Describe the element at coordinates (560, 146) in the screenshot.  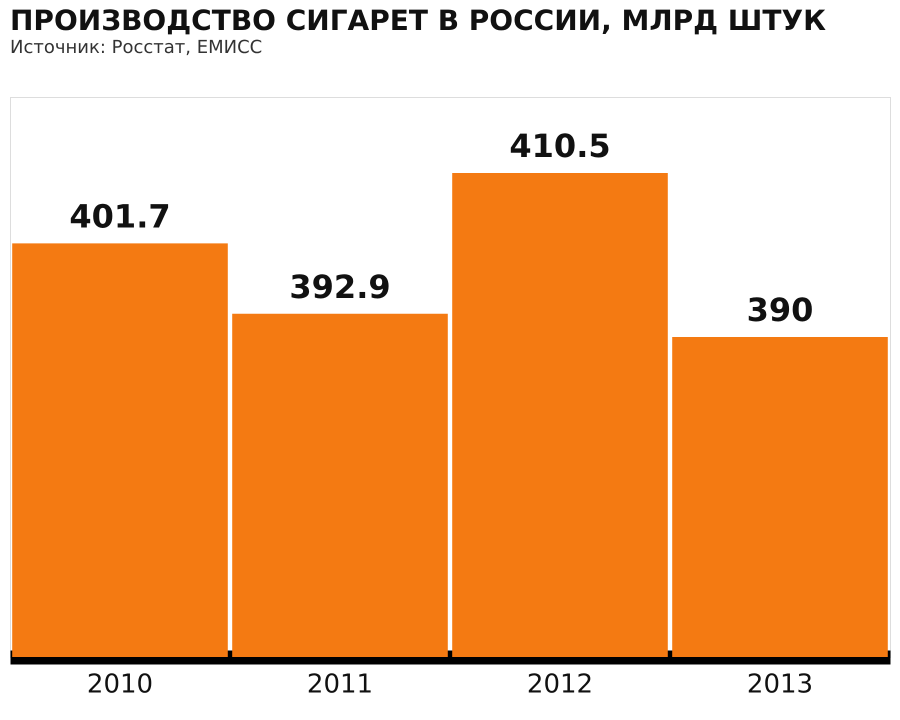
I see `data-label: 410.5` at that location.